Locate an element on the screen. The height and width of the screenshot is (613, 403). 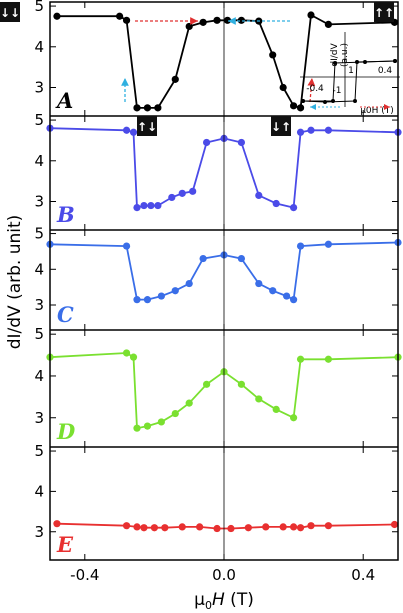
inset-tick-label: -0.4 is located at coordinates (315, 89).